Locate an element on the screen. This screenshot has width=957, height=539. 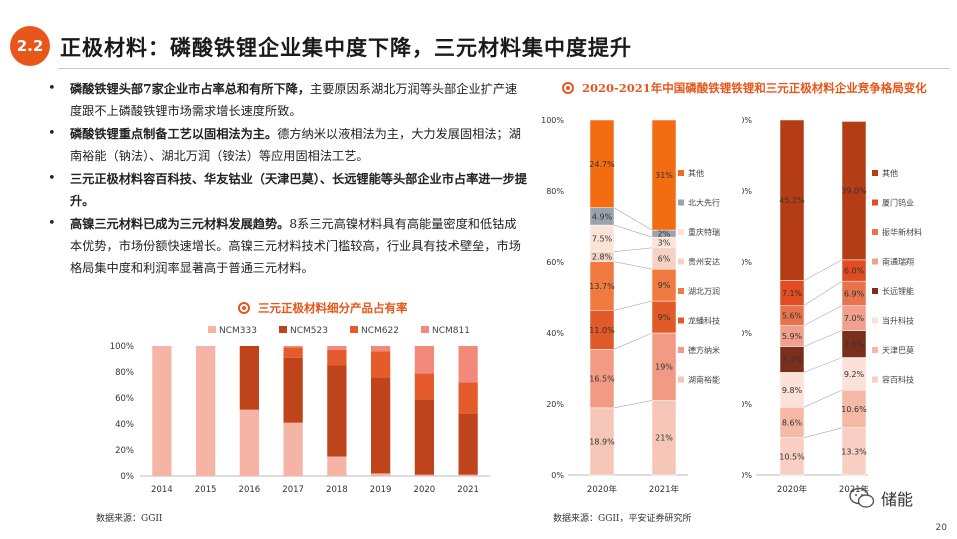
data-label: 5.9% is located at coordinates (792, 336).